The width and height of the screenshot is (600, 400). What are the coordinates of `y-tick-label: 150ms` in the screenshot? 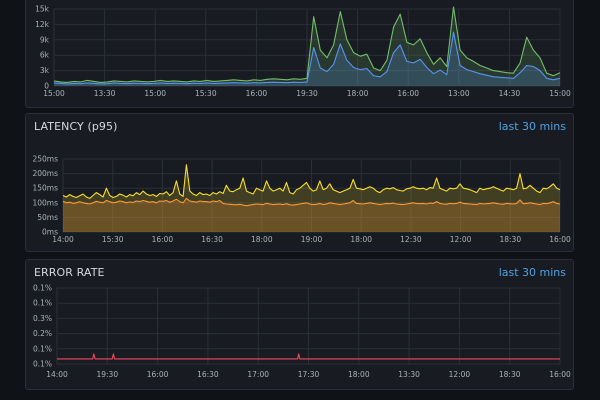 It's located at (45, 188).